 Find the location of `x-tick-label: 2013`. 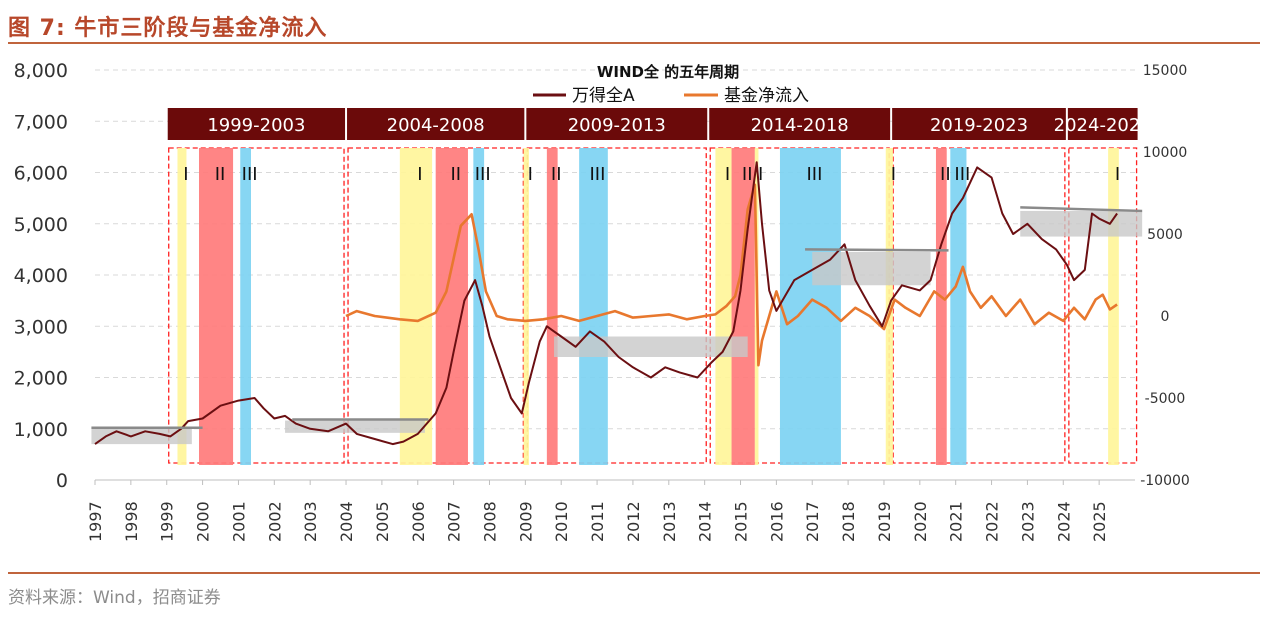

x-tick-label: 2013 is located at coordinates (669, 521).